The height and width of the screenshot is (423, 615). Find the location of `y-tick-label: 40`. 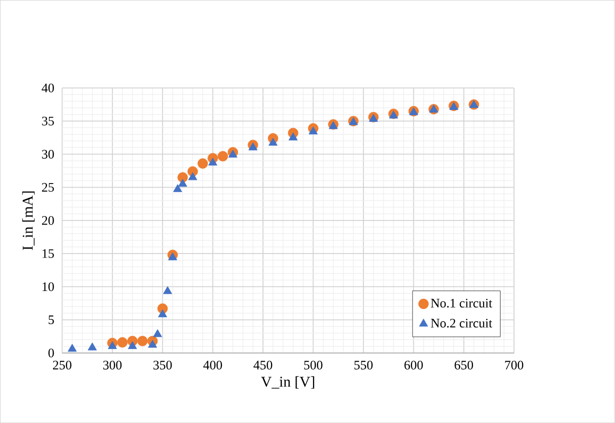

y-tick-label: 40 is located at coordinates (48, 88).